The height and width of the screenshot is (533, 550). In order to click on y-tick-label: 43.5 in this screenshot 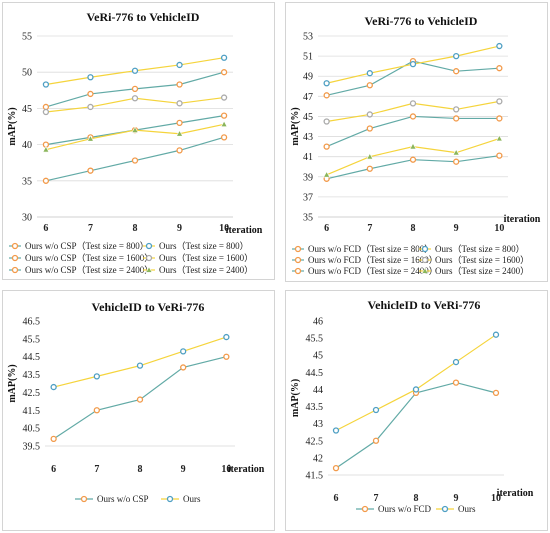, I will do `click(315, 407)`.